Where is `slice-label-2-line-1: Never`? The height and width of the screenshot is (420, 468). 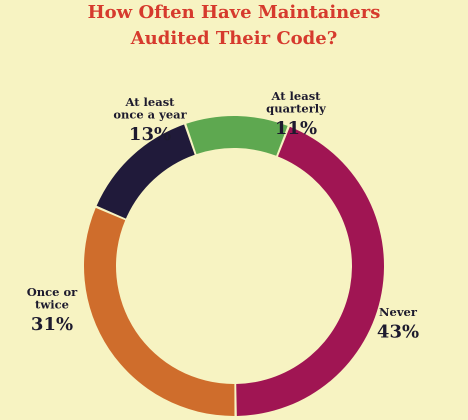
slice-label-2-line-1: Never is located at coordinates (398, 312).